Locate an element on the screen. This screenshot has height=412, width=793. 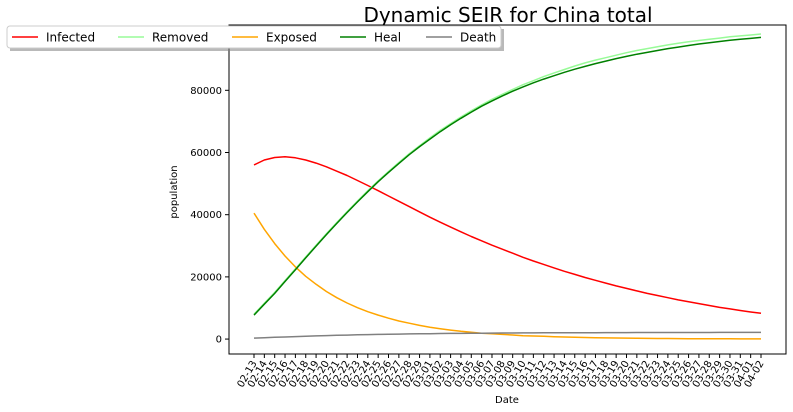
y-tick-label: 60000 is located at coordinates (206, 153).